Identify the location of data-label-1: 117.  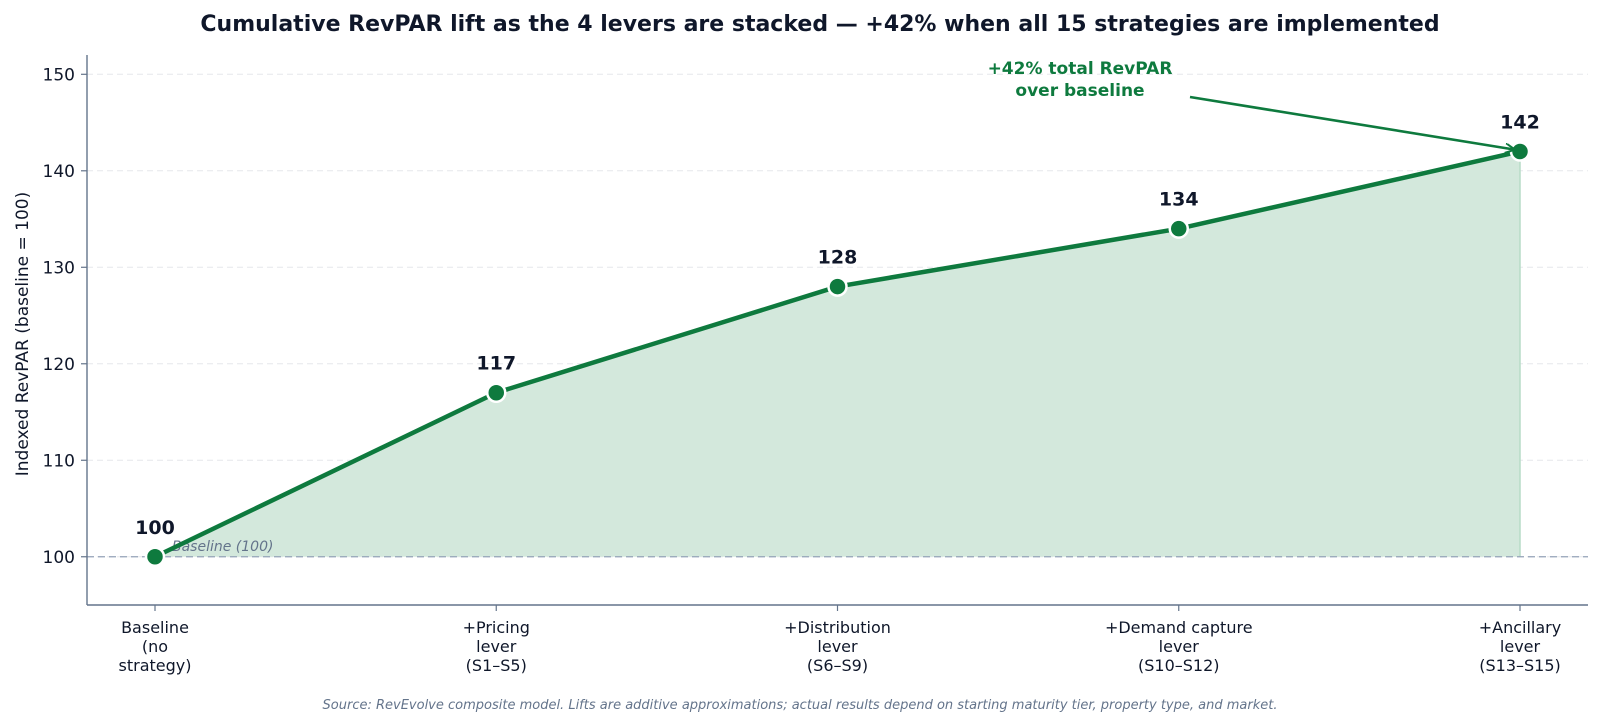
(496, 364).